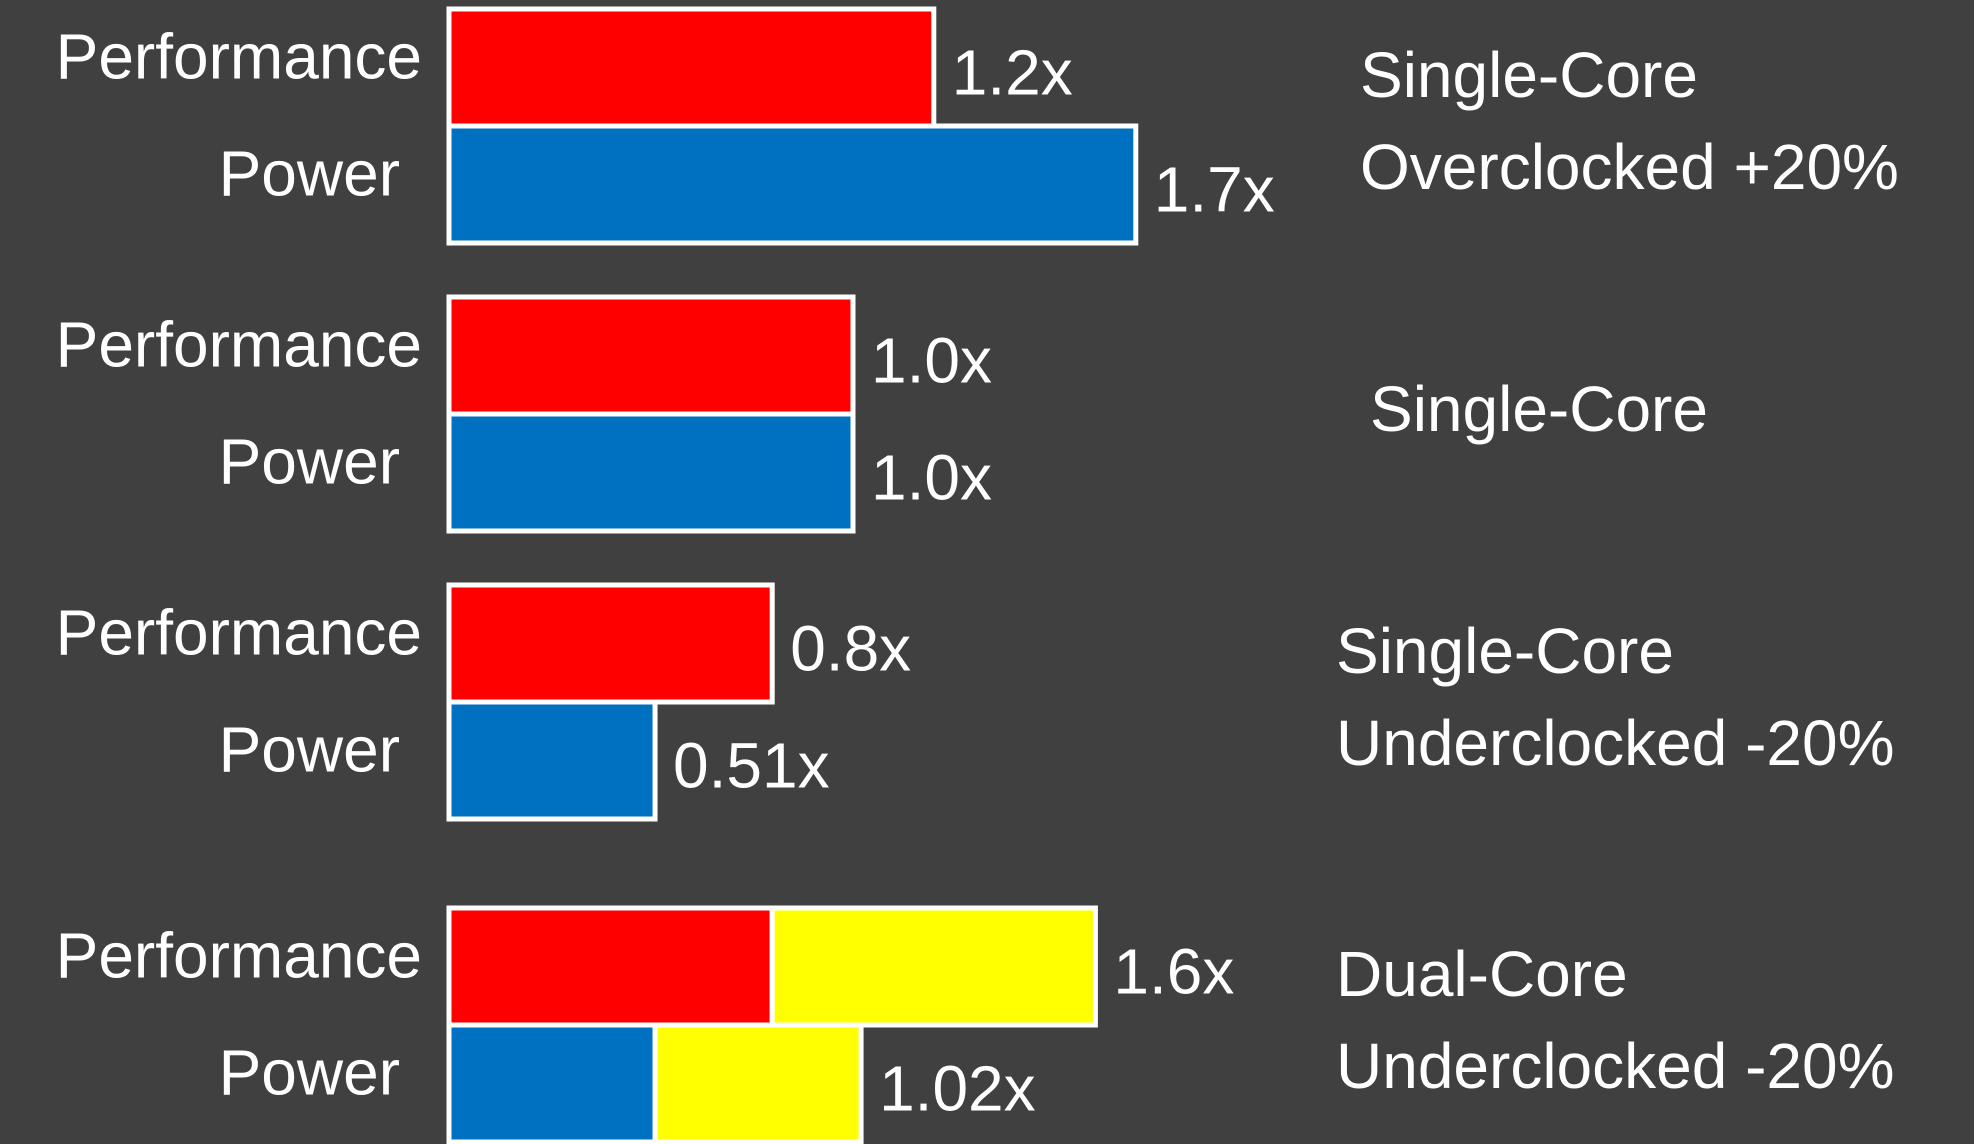 This screenshot has width=1974, height=1144. What do you see at coordinates (957, 1088) in the screenshot?
I see `value-label: 1.02x` at bounding box center [957, 1088].